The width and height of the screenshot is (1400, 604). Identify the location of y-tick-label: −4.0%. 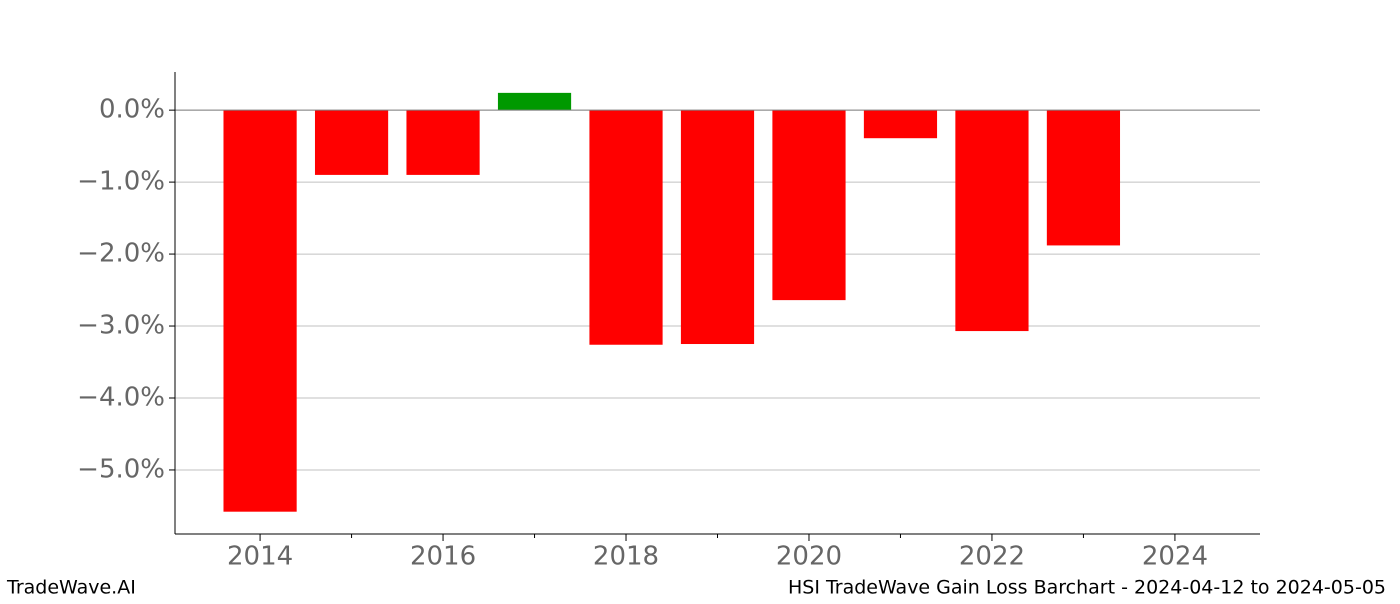
(121, 397).